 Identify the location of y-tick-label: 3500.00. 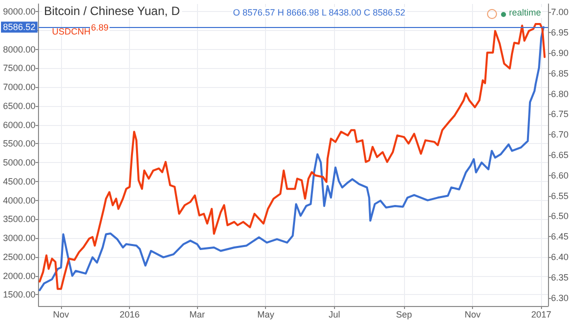
(19, 219).